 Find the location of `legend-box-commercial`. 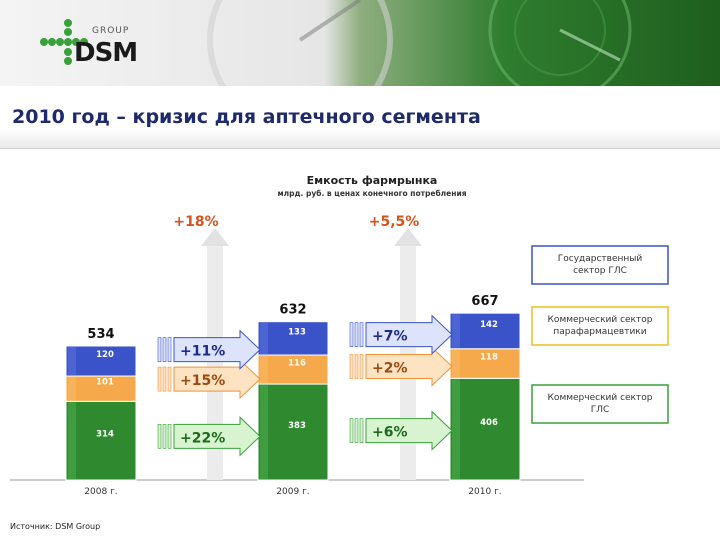

legend-box-commercial is located at coordinates (600, 404).